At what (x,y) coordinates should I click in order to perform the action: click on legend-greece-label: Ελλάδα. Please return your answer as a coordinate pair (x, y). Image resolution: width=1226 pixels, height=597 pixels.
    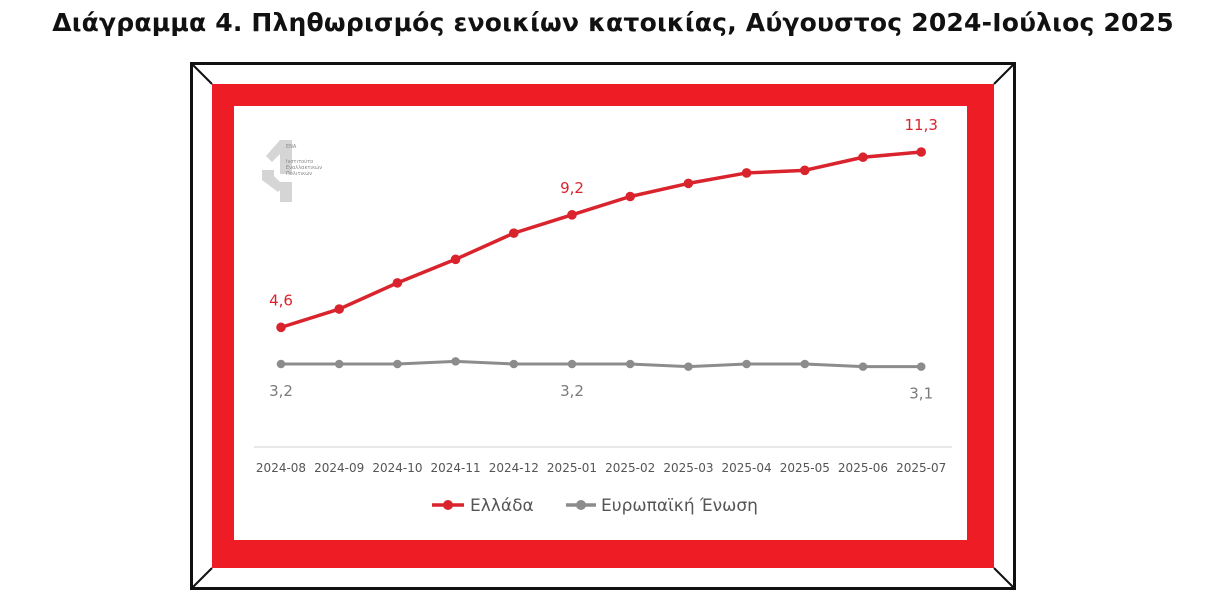
    Looking at the image, I should click on (502, 506).